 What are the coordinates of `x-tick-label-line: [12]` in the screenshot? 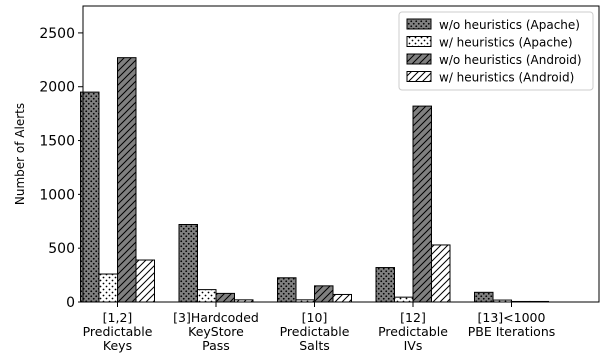 It's located at (413, 317).